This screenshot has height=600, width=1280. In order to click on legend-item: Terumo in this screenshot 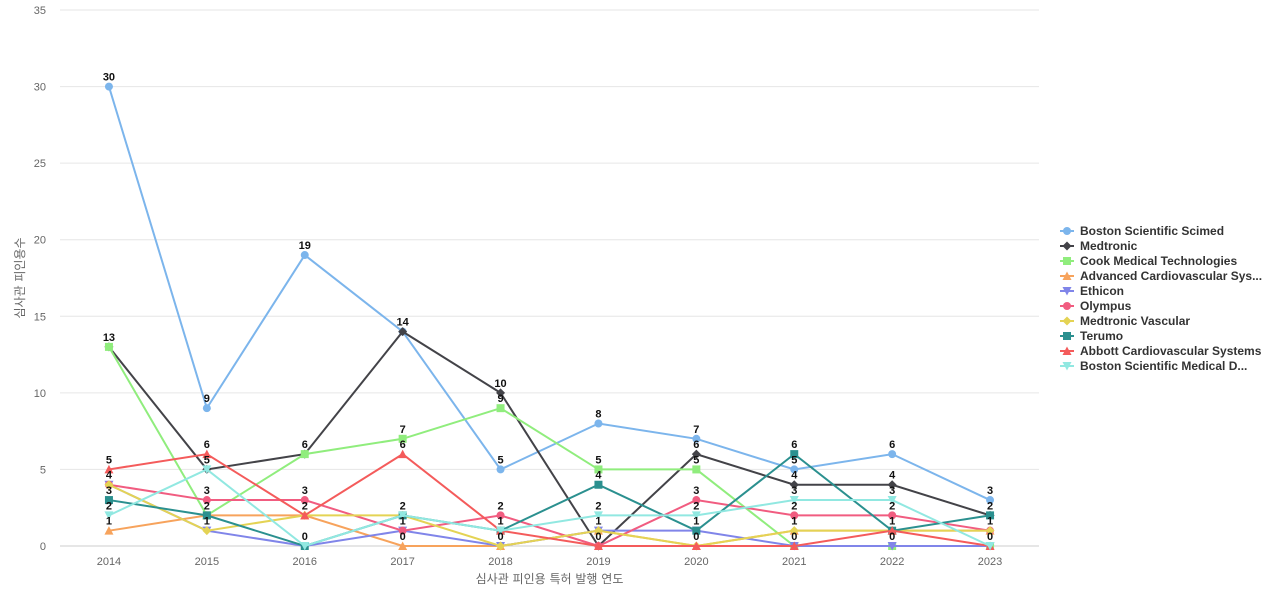, I will do `click(1091, 336)`.